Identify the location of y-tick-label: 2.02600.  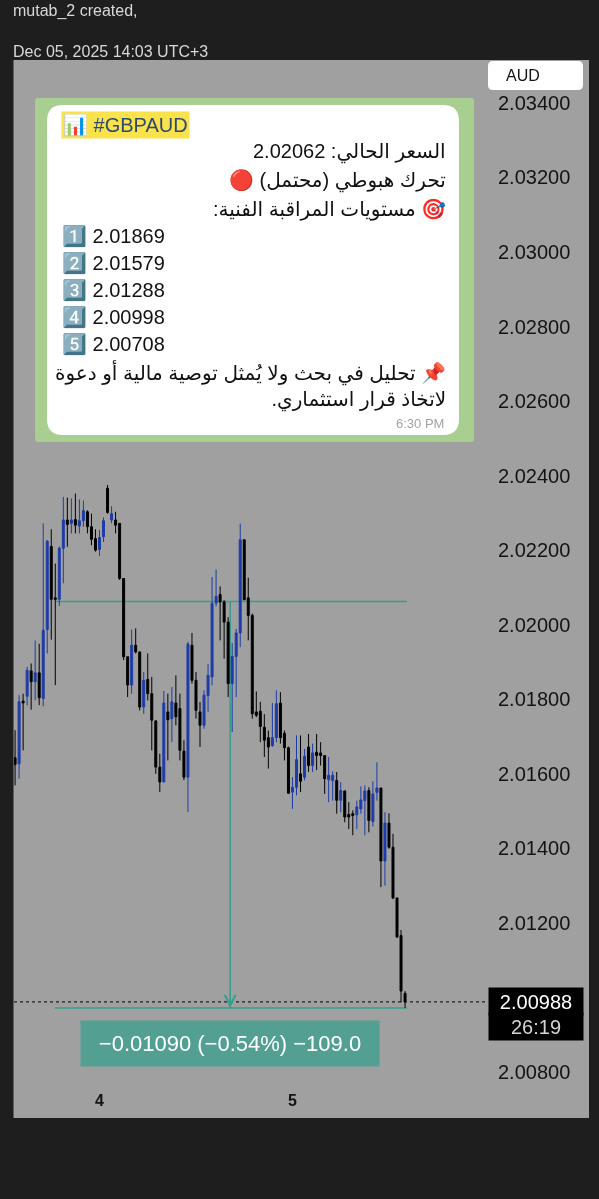
(534, 401).